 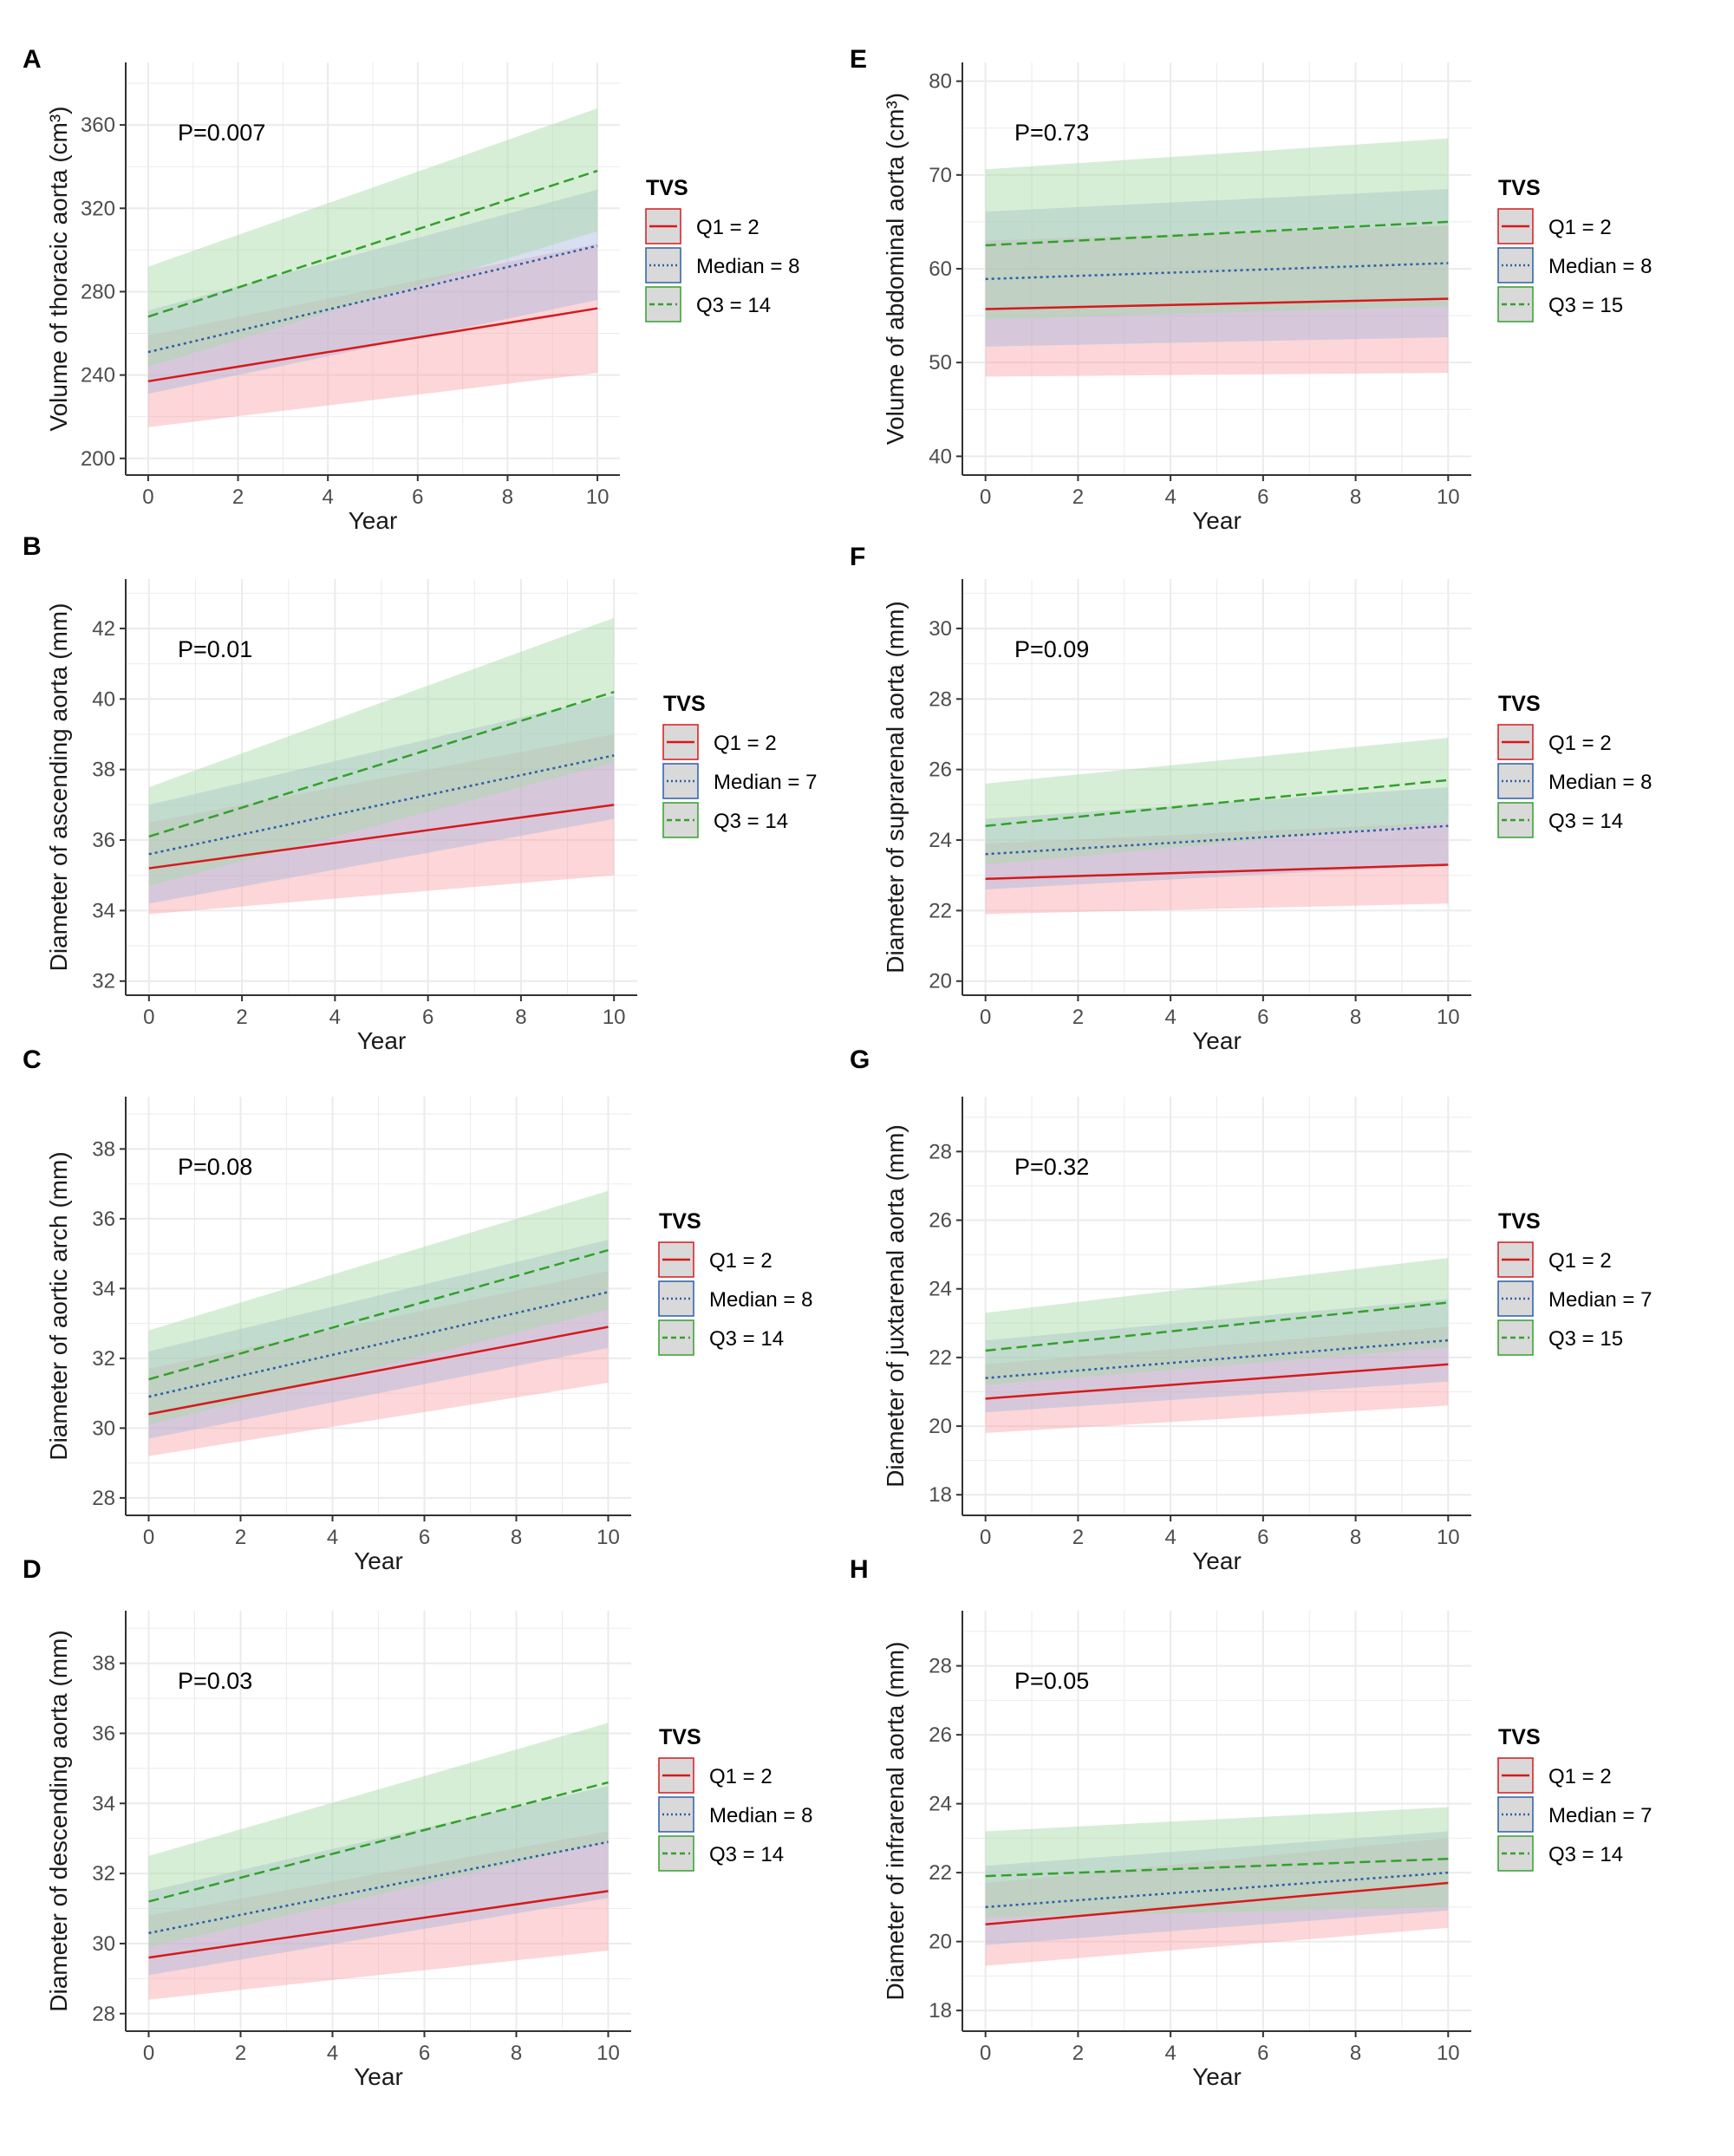 I want to click on y-tick-label: 50, so click(x=940, y=363).